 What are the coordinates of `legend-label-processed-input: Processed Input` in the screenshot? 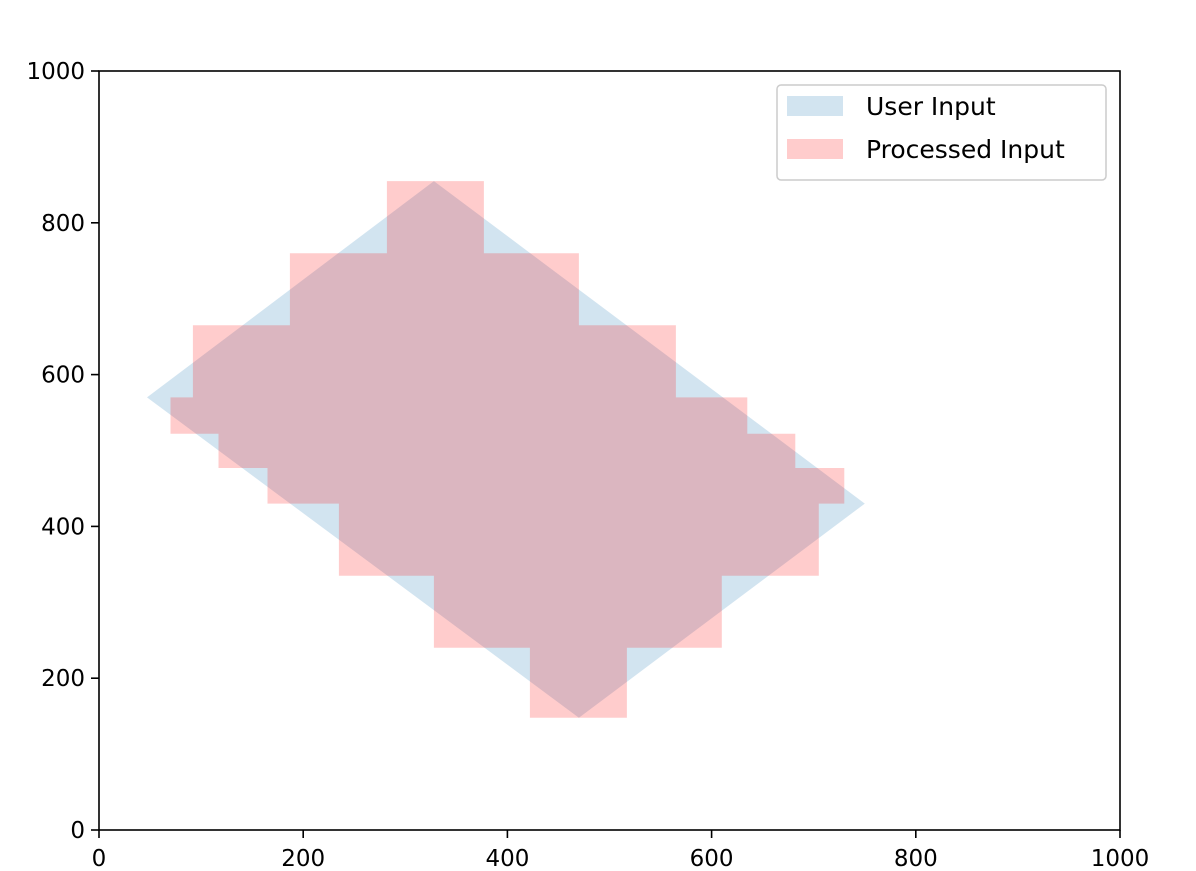 It's located at (965, 149).